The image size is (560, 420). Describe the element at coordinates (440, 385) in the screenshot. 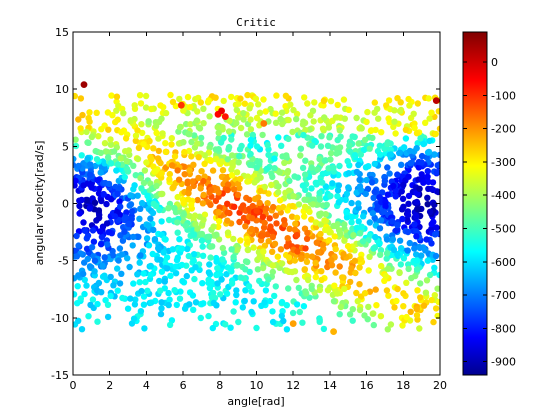

I see `x-tick-label: 20` at that location.